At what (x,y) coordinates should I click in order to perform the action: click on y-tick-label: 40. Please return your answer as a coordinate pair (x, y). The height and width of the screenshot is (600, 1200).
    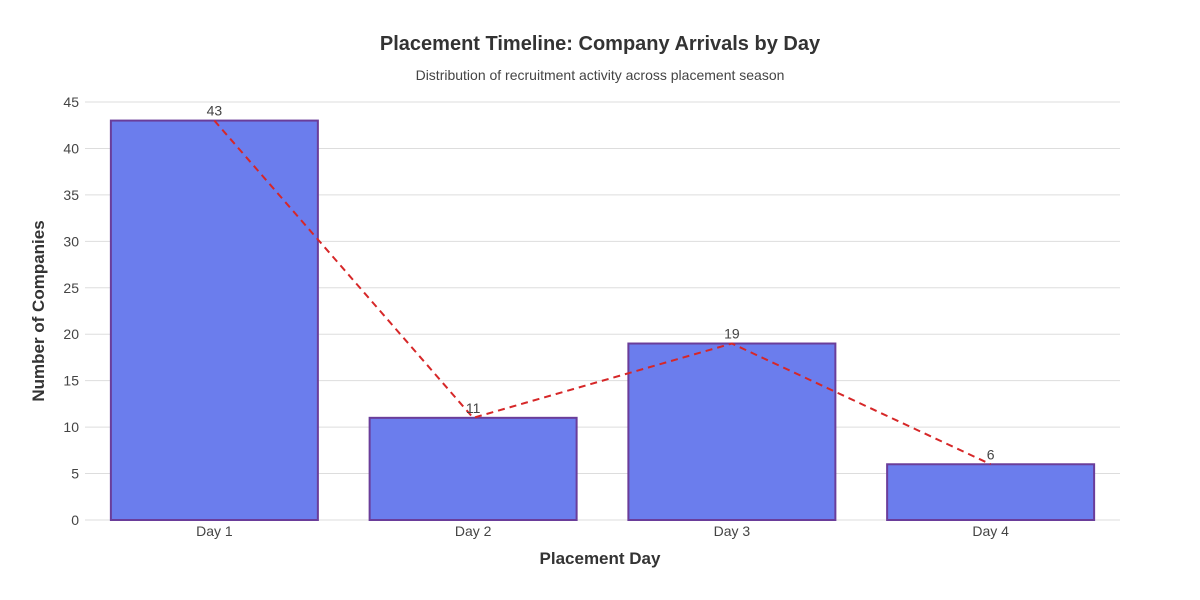
    Looking at the image, I should click on (71, 148).